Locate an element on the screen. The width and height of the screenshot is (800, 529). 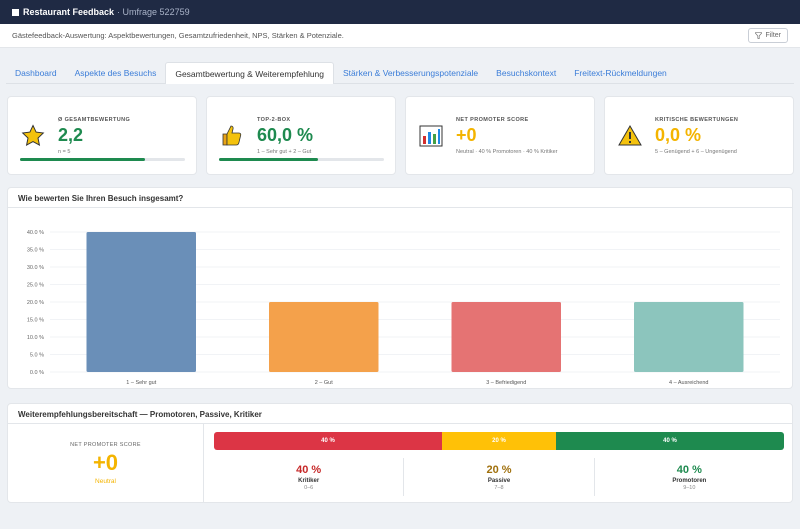
y-tick-label: 15.0 % is located at coordinates (35, 321).